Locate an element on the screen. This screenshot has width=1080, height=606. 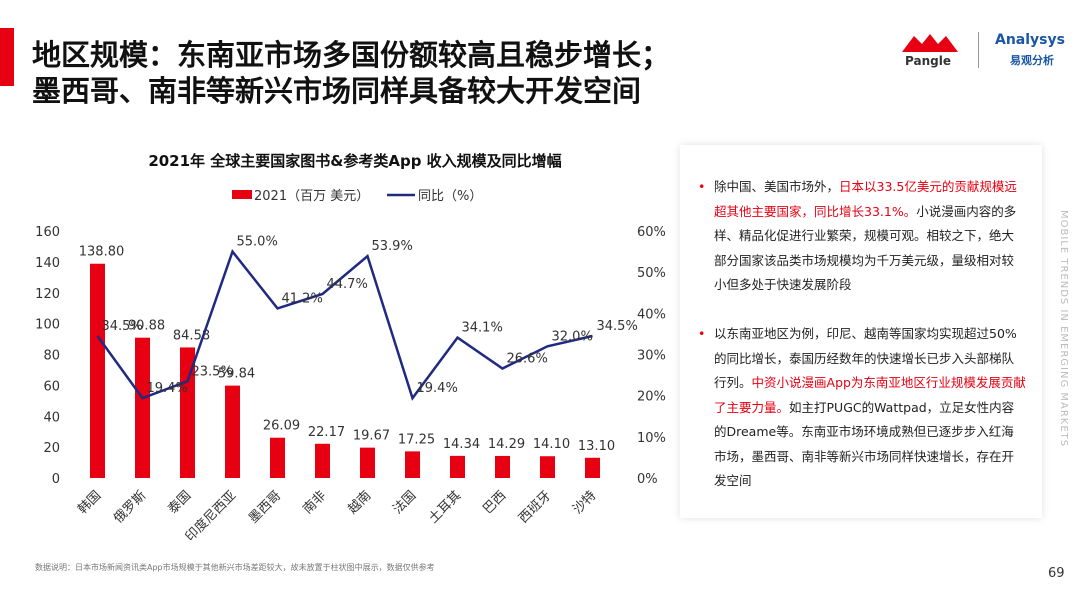
title-line: 墨西哥、南非等新兴市场同样具备较大开发空间 is located at coordinates (337, 91).